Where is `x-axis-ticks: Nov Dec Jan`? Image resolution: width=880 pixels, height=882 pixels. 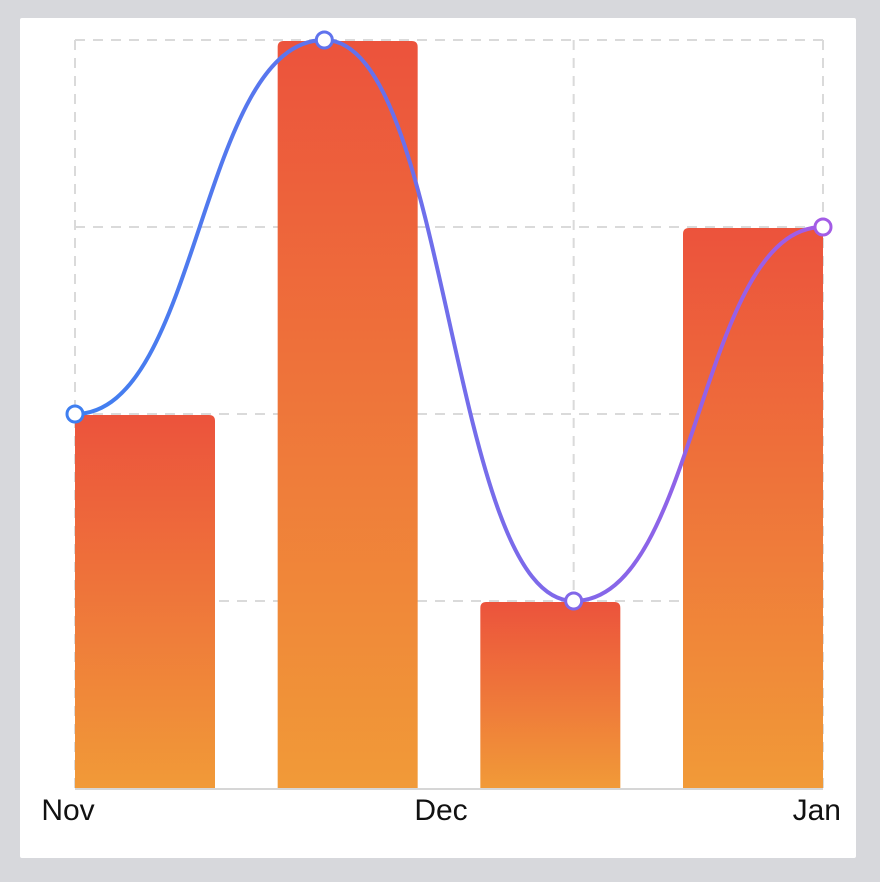 x-axis-ticks: Nov Dec Jan is located at coordinates (441, 810).